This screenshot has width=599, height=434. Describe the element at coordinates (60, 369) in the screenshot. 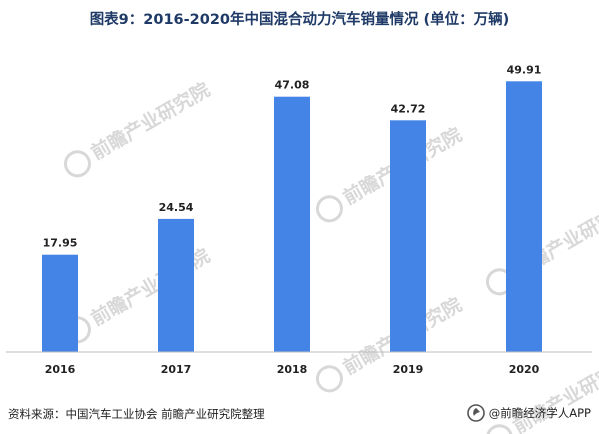

I see `x-tick-label-2016: 2016` at that location.